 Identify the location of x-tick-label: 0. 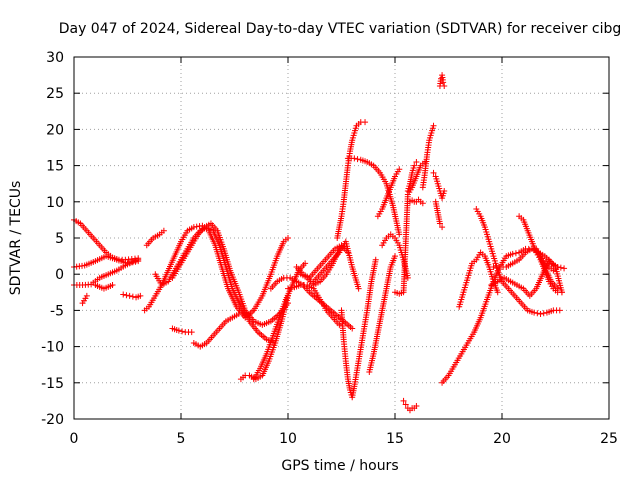
(74, 439).